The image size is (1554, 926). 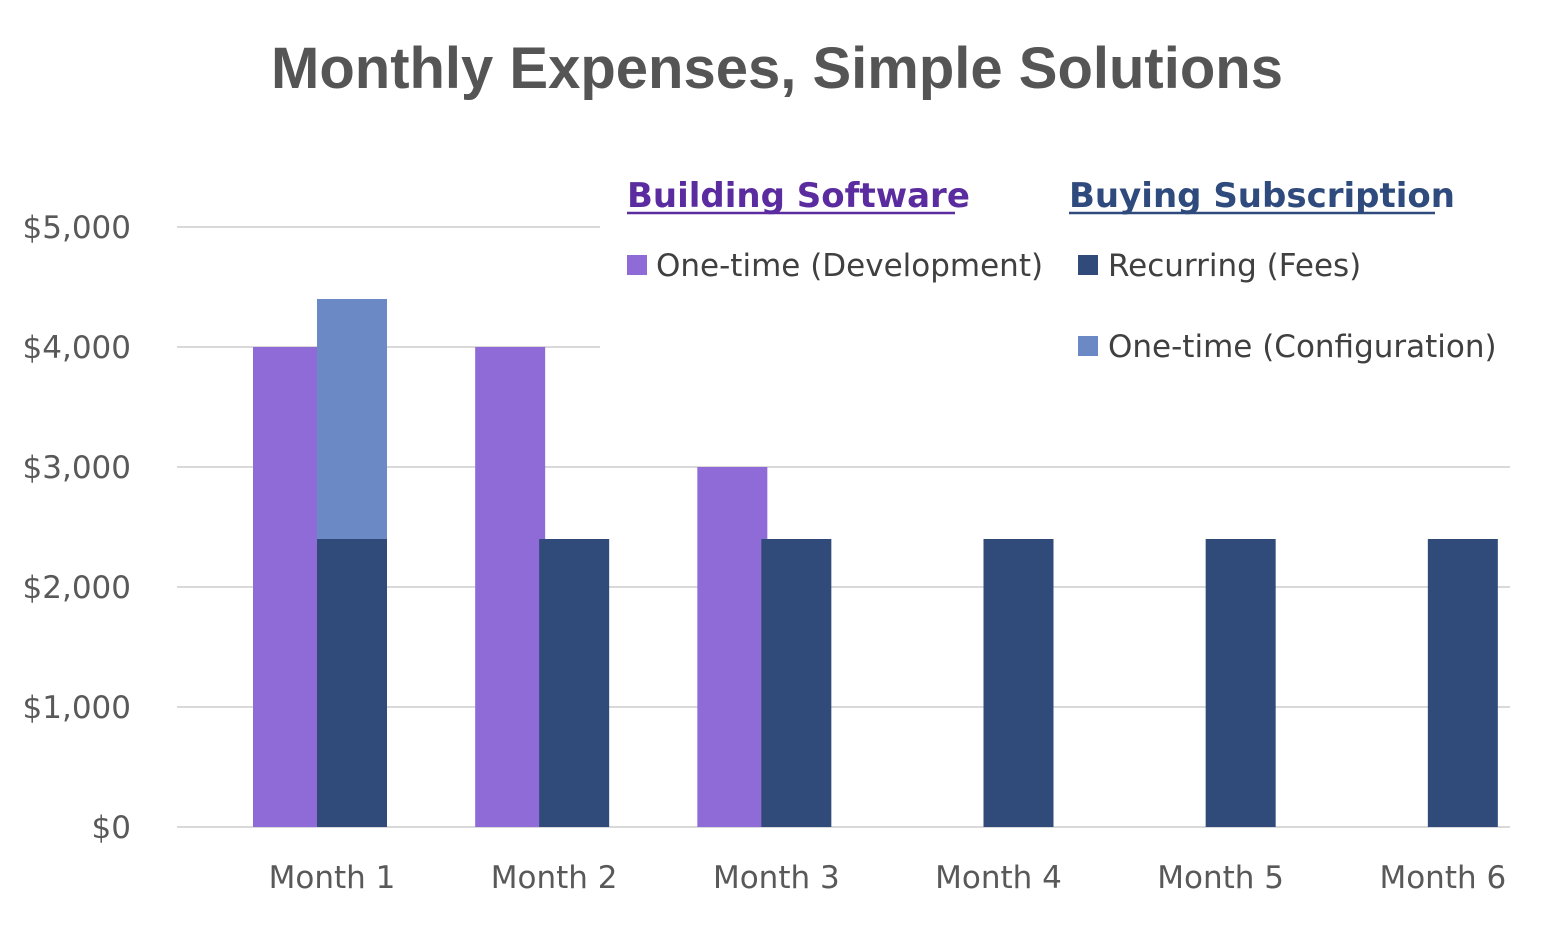 I want to click on x-tick-label: Month 1, so click(x=332, y=878).